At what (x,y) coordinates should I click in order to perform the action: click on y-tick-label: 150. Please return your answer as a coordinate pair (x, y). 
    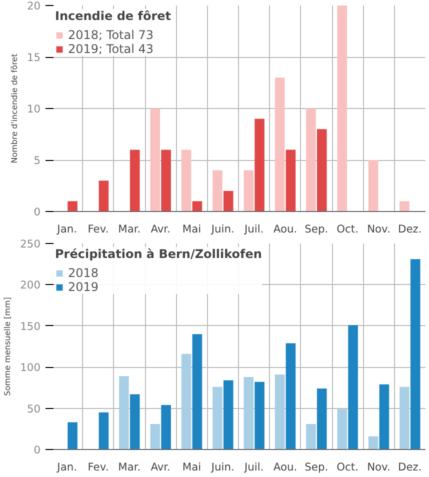
    Looking at the image, I should click on (30, 326).